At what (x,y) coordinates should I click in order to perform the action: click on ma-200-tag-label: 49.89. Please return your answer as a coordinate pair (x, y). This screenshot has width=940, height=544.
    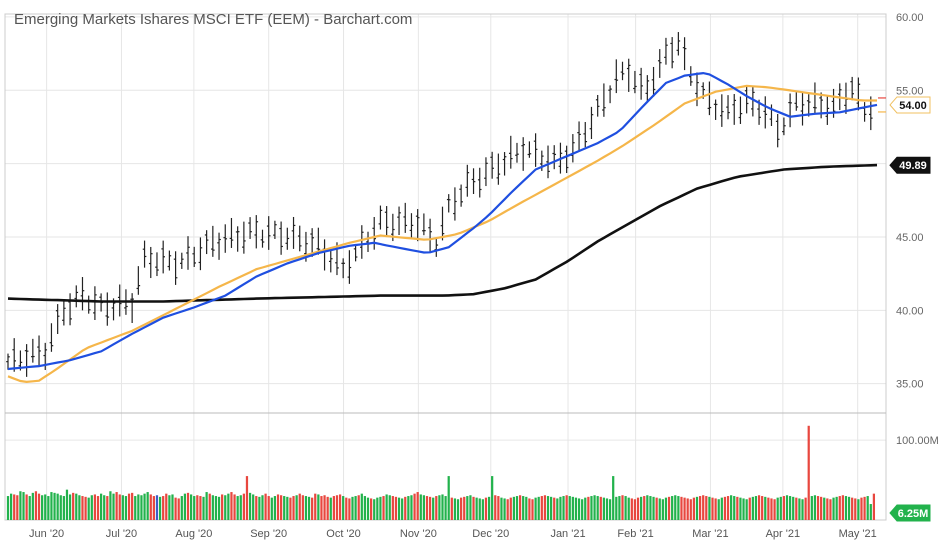
    Looking at the image, I should click on (913, 166).